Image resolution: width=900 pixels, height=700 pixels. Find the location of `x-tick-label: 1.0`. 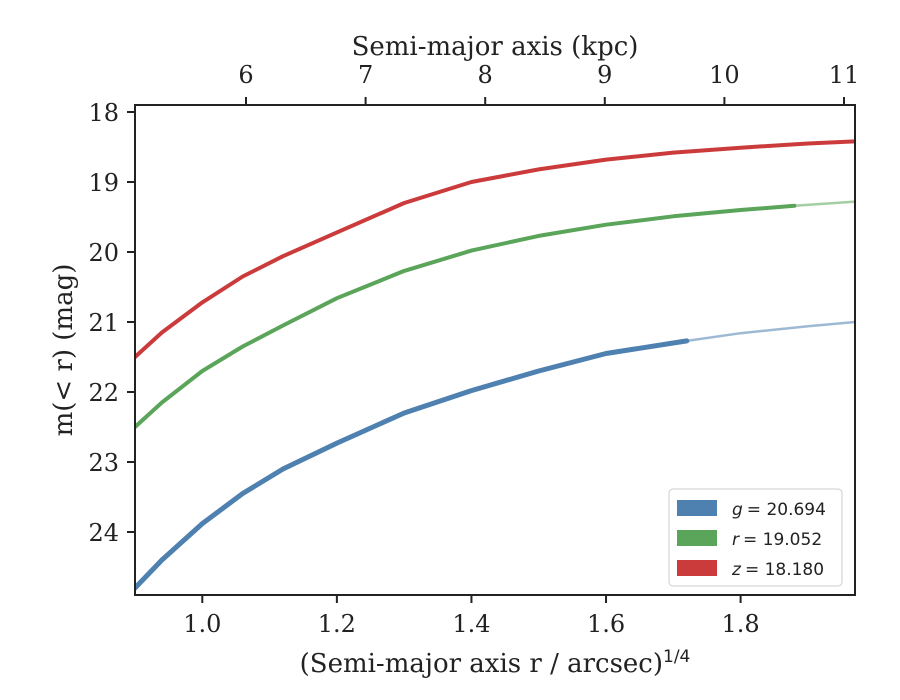

x-tick-label: 1.0 is located at coordinates (202, 624).